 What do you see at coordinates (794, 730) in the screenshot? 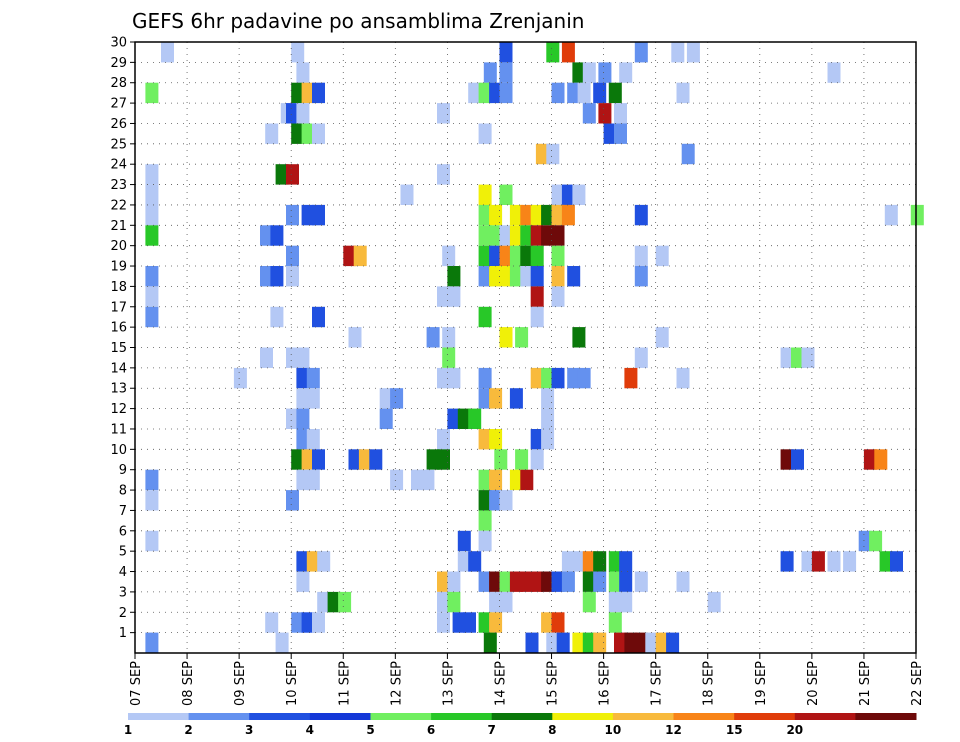
I see `colorbar-label: 20` at bounding box center [794, 730].